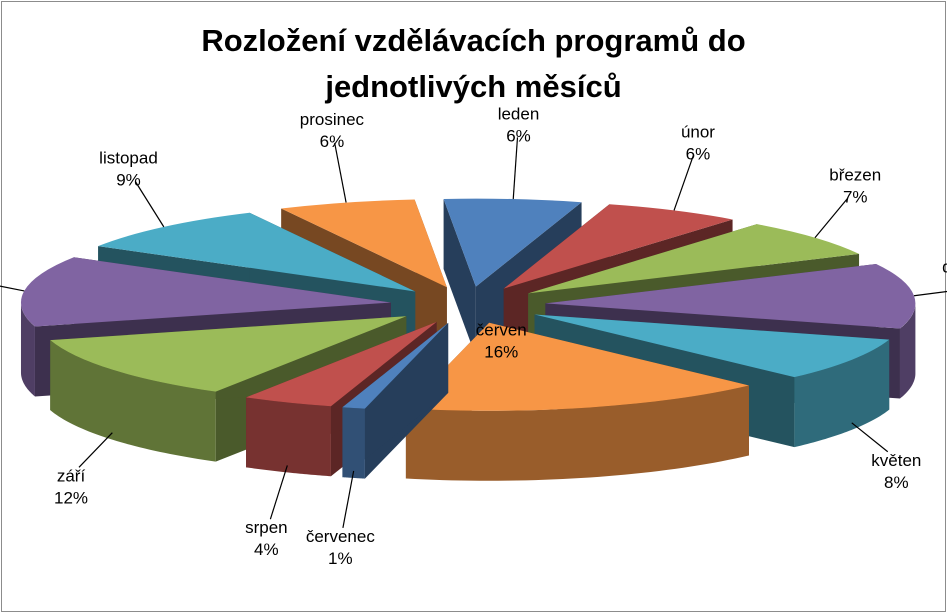 The image size is (947, 613). Describe the element at coordinates (128, 179) in the screenshot. I see `slice-value-label: 9%` at that location.